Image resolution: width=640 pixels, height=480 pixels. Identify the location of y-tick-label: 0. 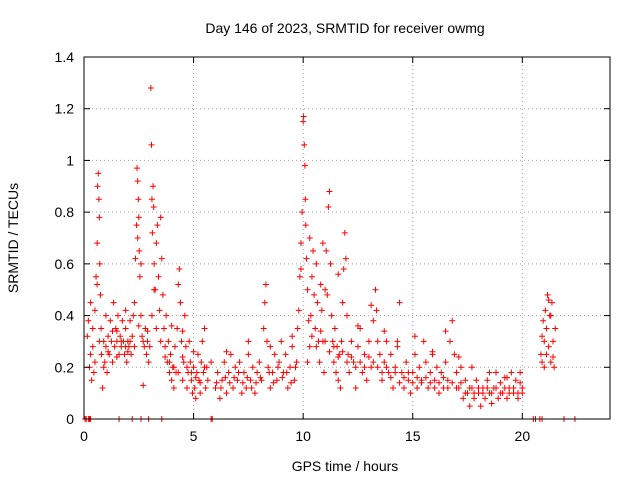
(70, 419).